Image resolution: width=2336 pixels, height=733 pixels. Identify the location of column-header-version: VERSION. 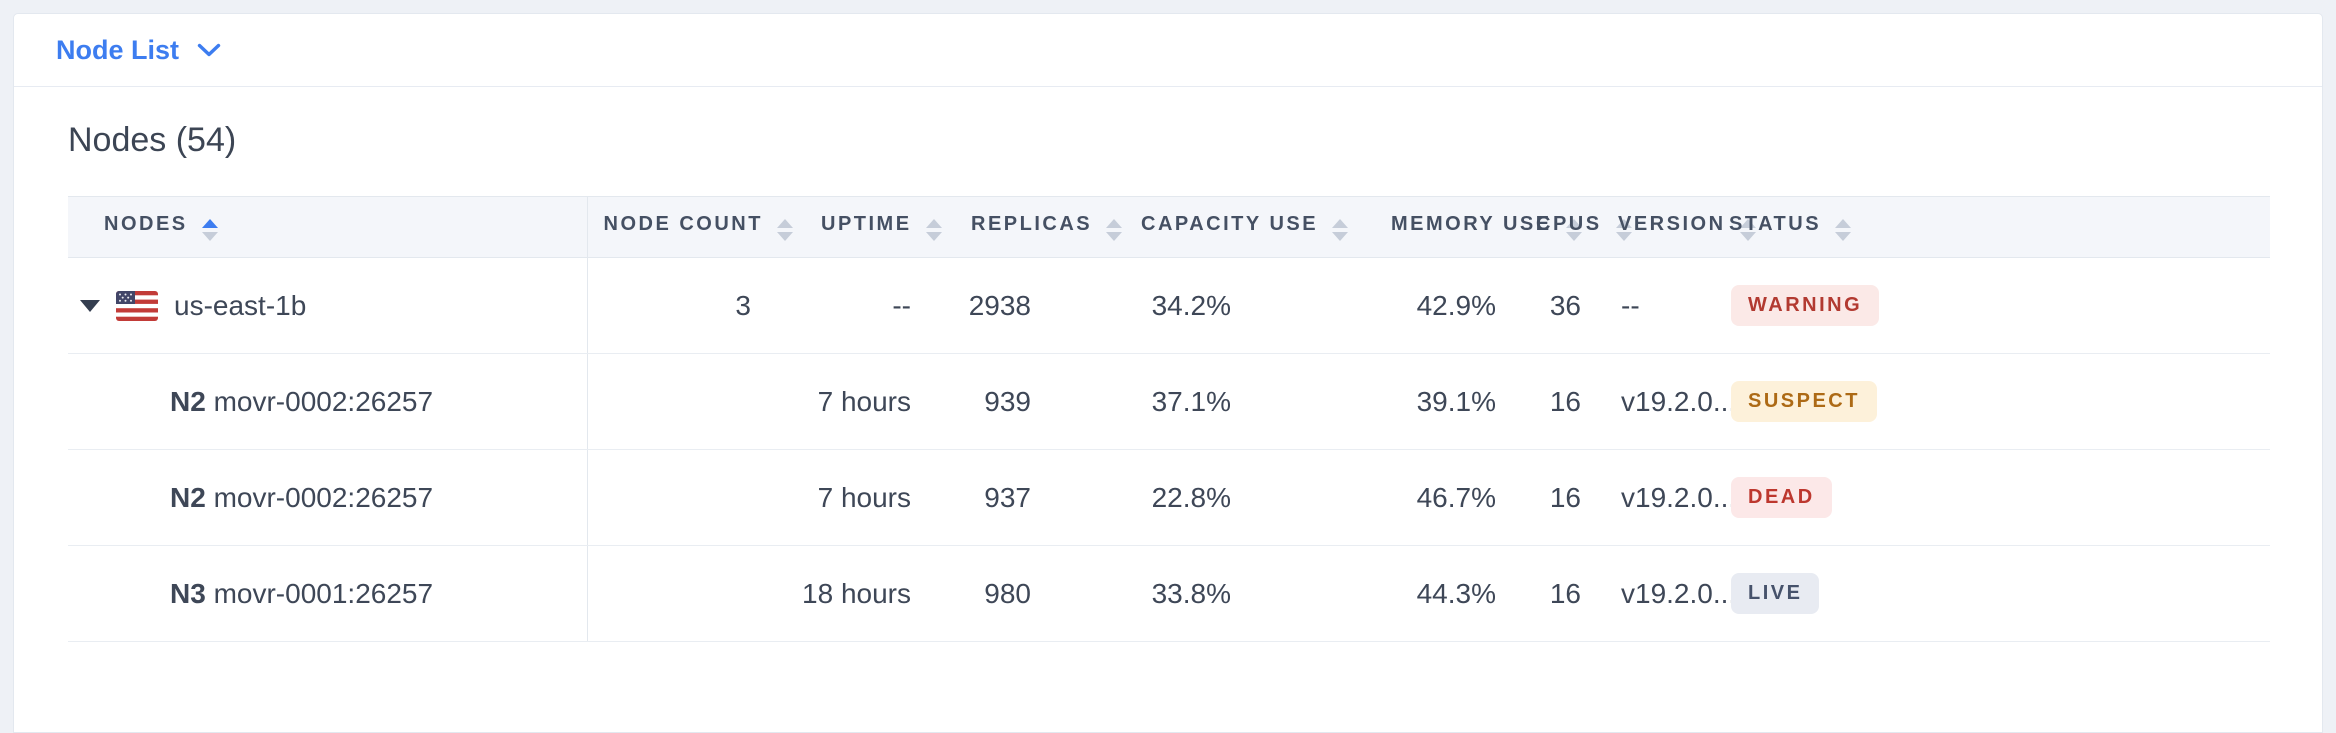
(1683, 227).